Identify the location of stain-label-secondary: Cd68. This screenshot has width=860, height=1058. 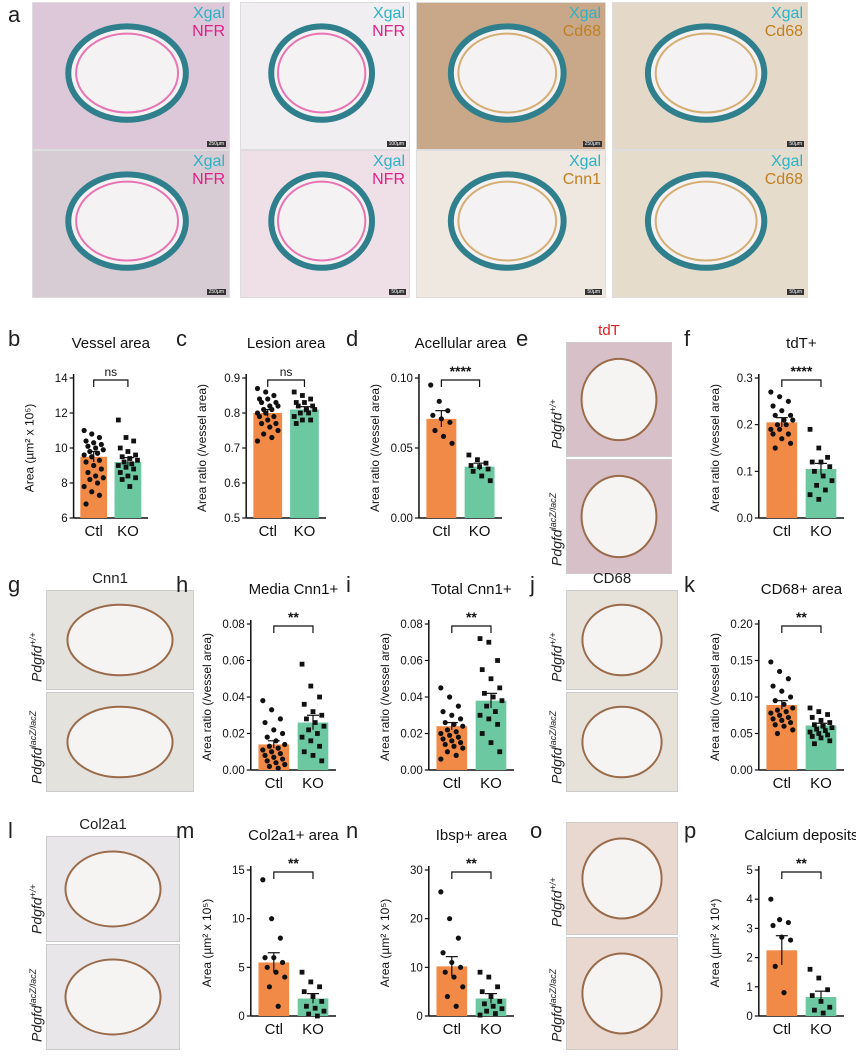
(581, 31).